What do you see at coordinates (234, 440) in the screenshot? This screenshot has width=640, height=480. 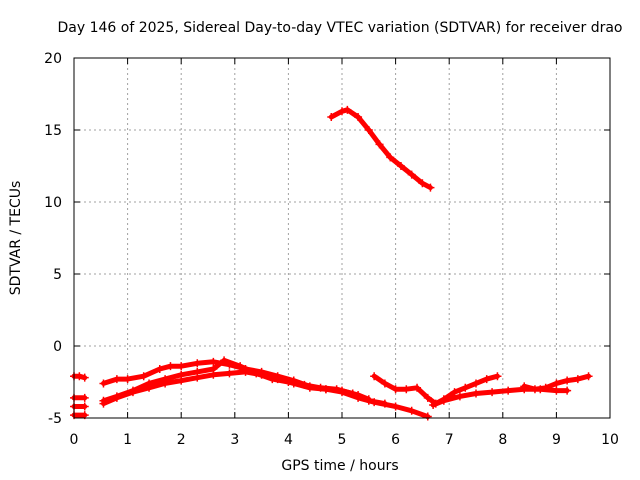 I see `x-tick-label: 3` at bounding box center [234, 440].